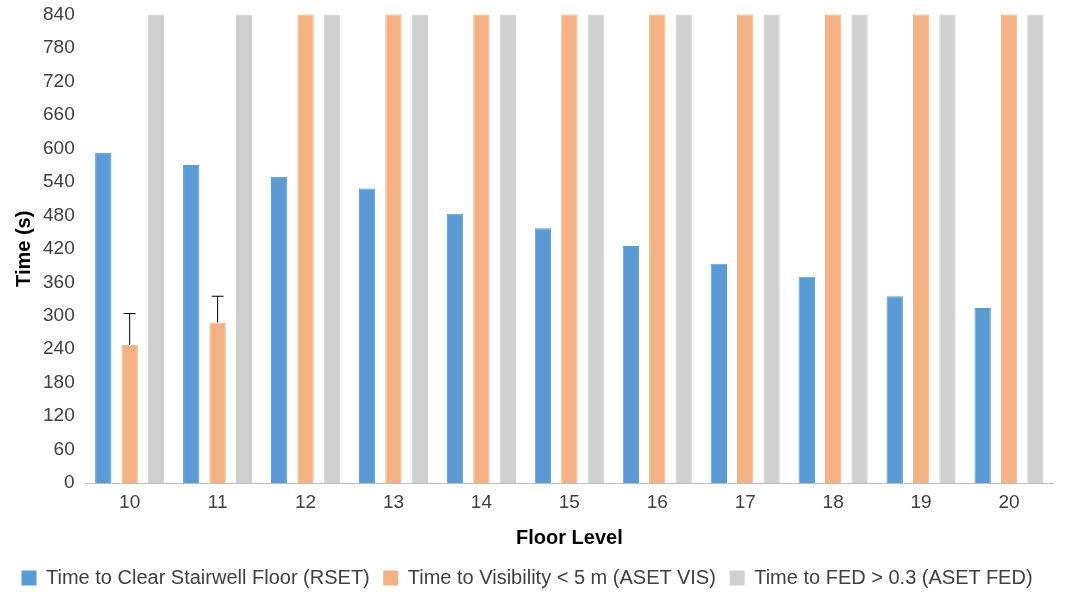 The width and height of the screenshot is (1073, 603). Describe the element at coordinates (59, 13) in the screenshot. I see `y-tick-label: 840` at that location.